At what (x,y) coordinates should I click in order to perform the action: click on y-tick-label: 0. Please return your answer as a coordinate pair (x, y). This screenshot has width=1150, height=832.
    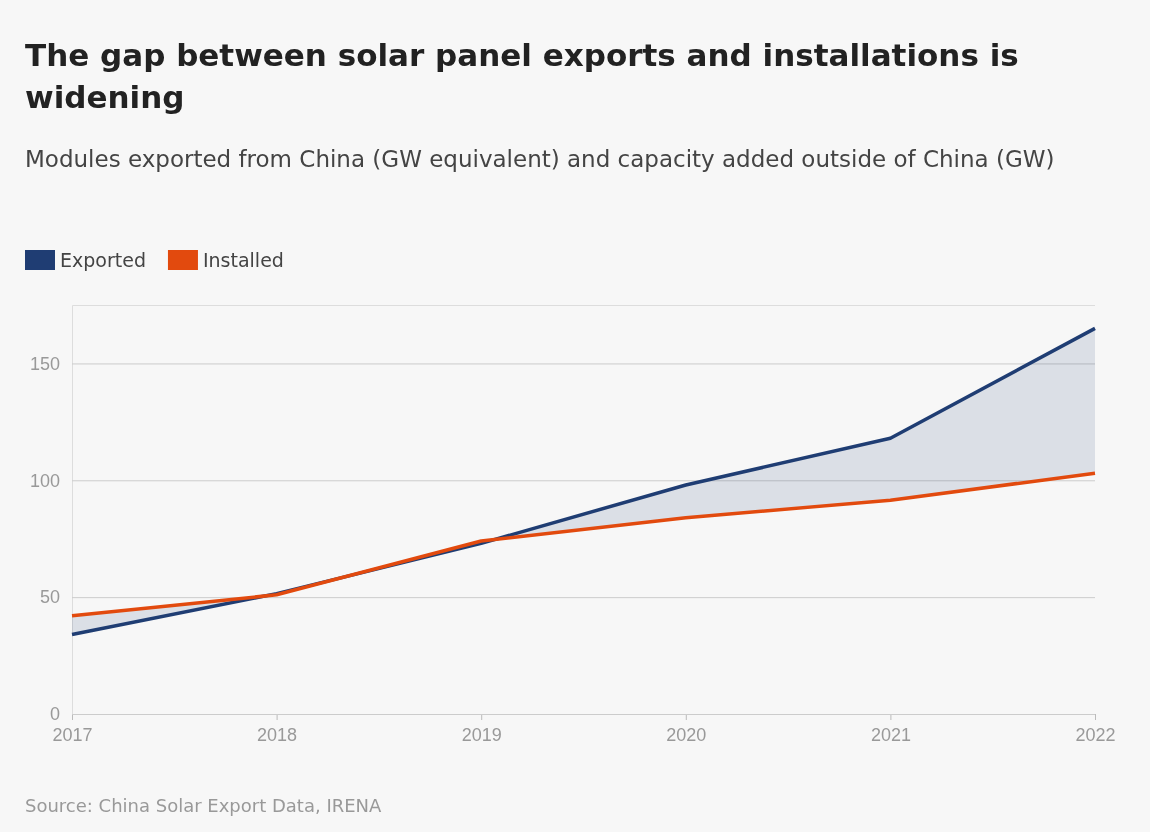
    Looking at the image, I should click on (54, 714).